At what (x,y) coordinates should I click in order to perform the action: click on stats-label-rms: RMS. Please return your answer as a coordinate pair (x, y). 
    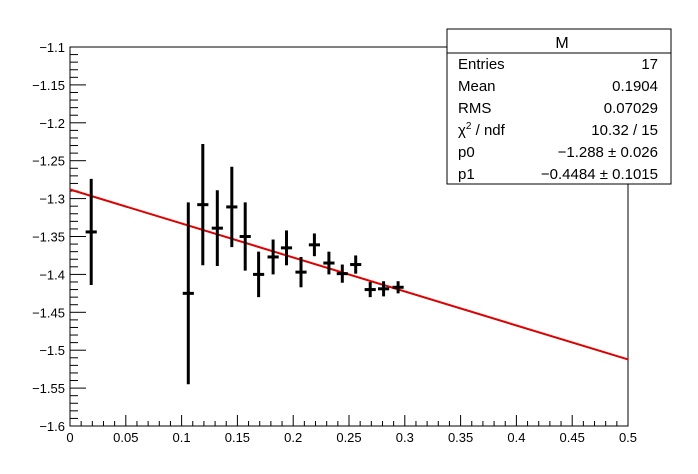
    Looking at the image, I should click on (474, 108).